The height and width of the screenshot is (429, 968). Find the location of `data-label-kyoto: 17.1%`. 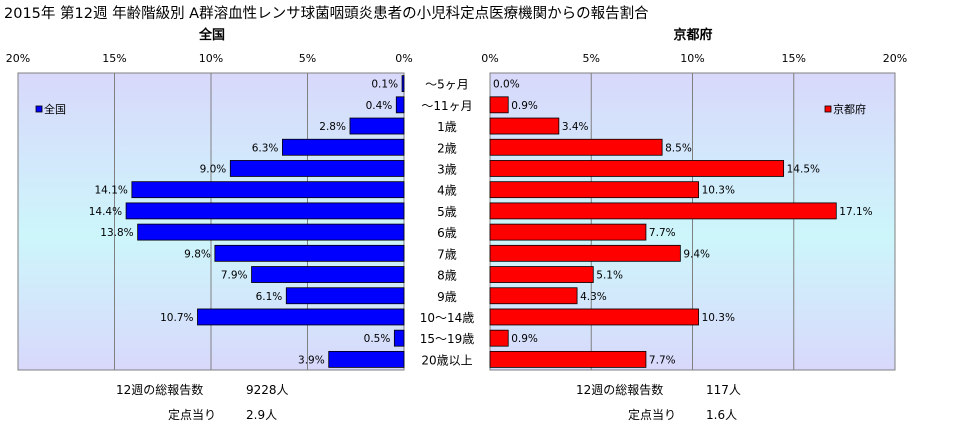

data-label-kyoto: 17.1% is located at coordinates (855, 212).